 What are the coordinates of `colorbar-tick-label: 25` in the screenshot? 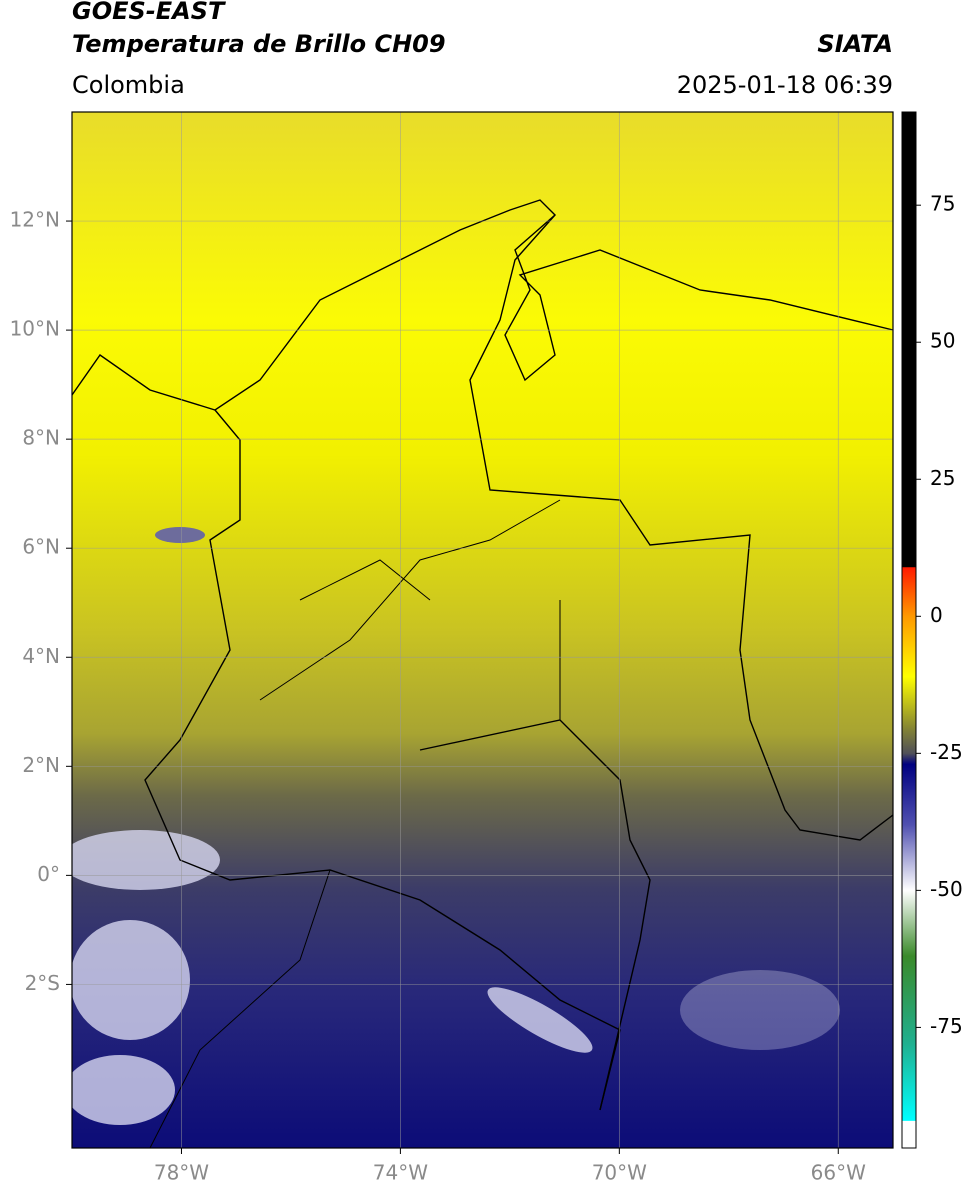 It's located at (942, 478).